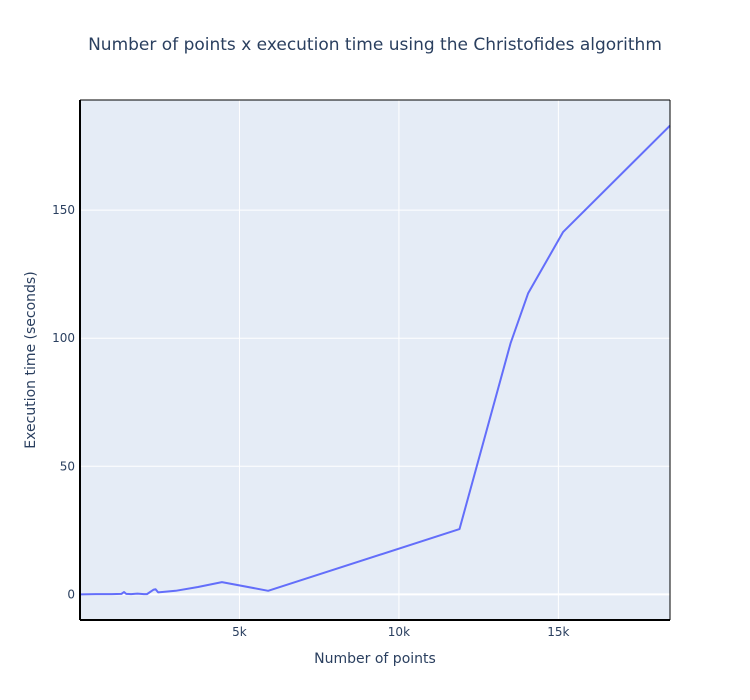 The image size is (750, 700). I want to click on y-tick-label-1: 50, so click(67, 466).